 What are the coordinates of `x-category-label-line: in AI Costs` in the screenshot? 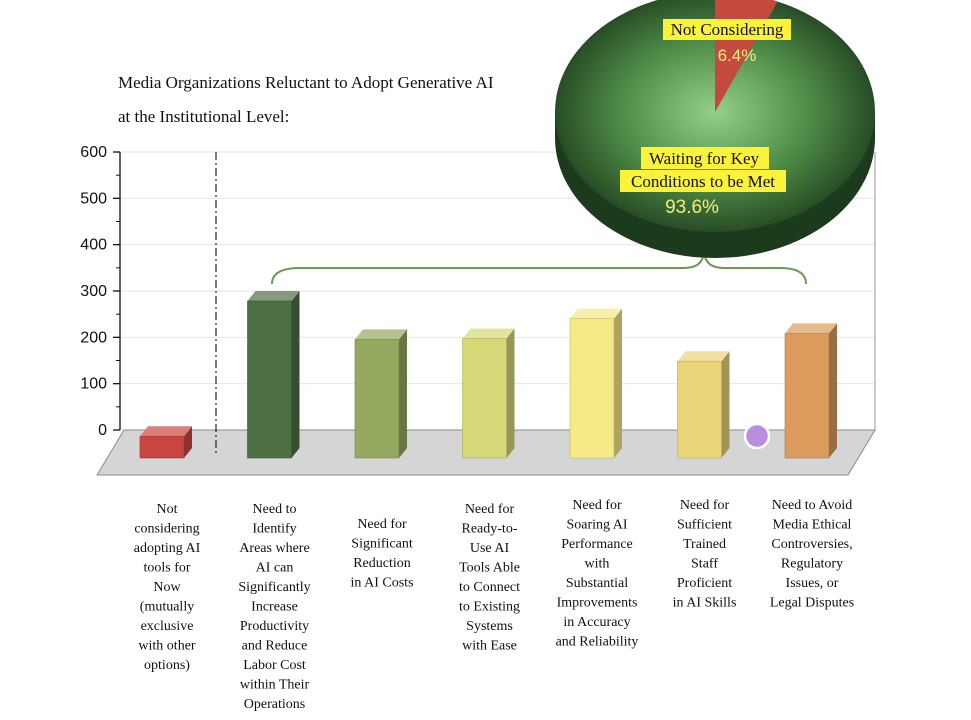 It's located at (381, 583).